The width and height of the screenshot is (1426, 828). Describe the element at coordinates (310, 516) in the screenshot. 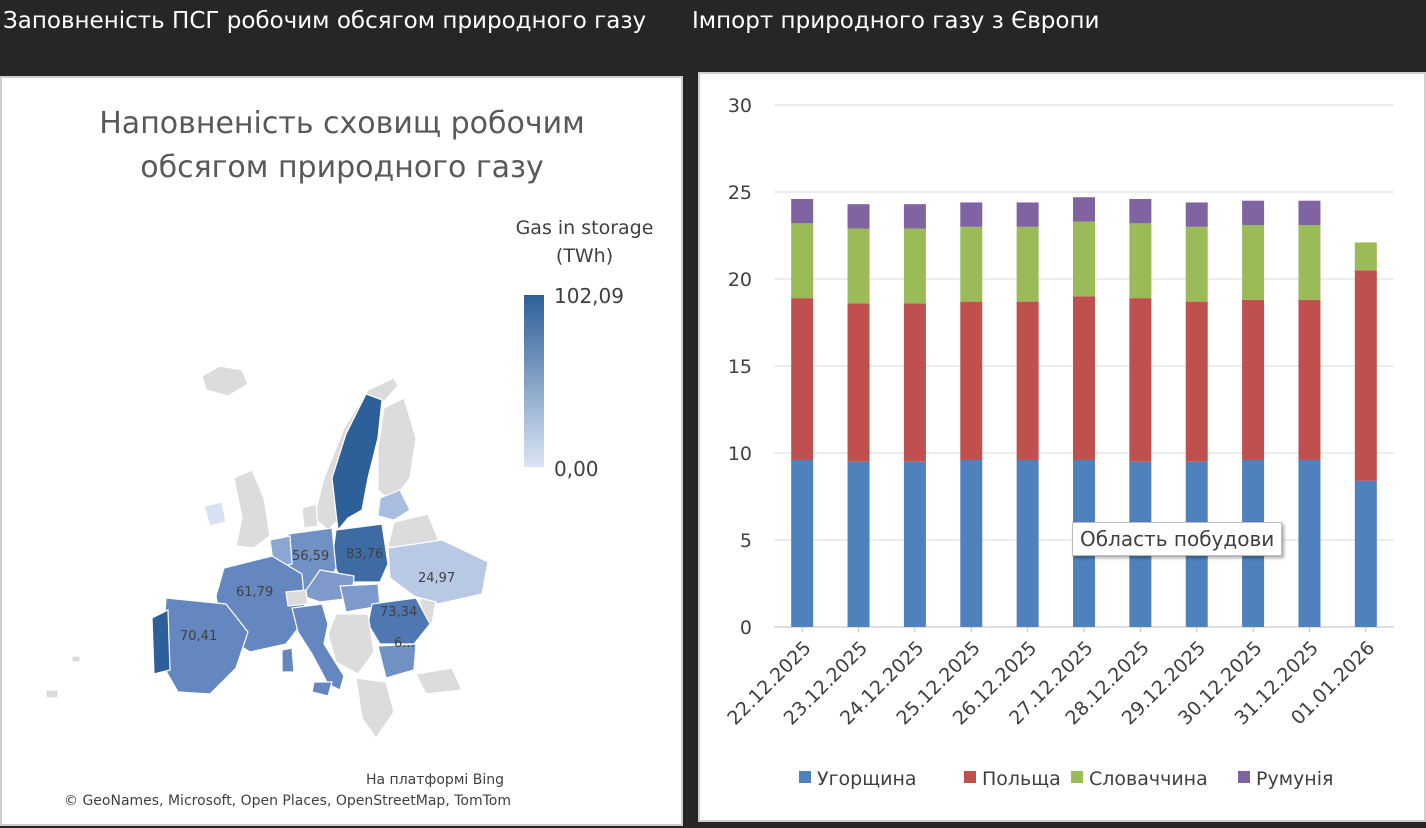

I see `map-denmark` at that location.